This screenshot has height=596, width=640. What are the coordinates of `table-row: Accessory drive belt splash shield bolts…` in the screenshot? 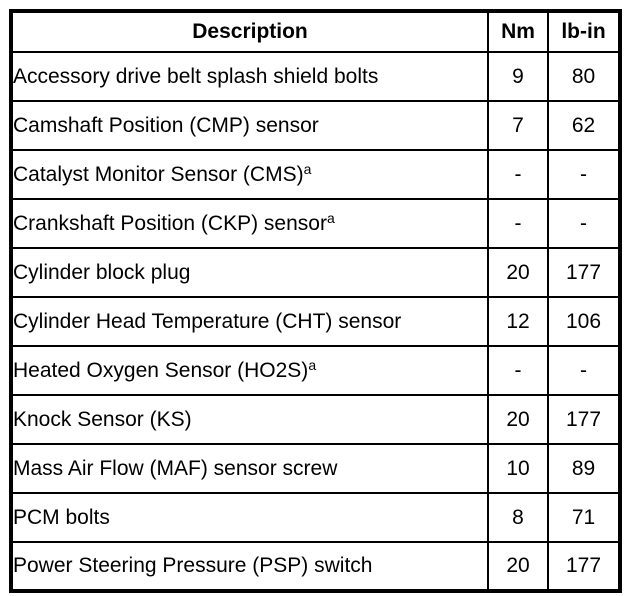 It's located at (315, 76).